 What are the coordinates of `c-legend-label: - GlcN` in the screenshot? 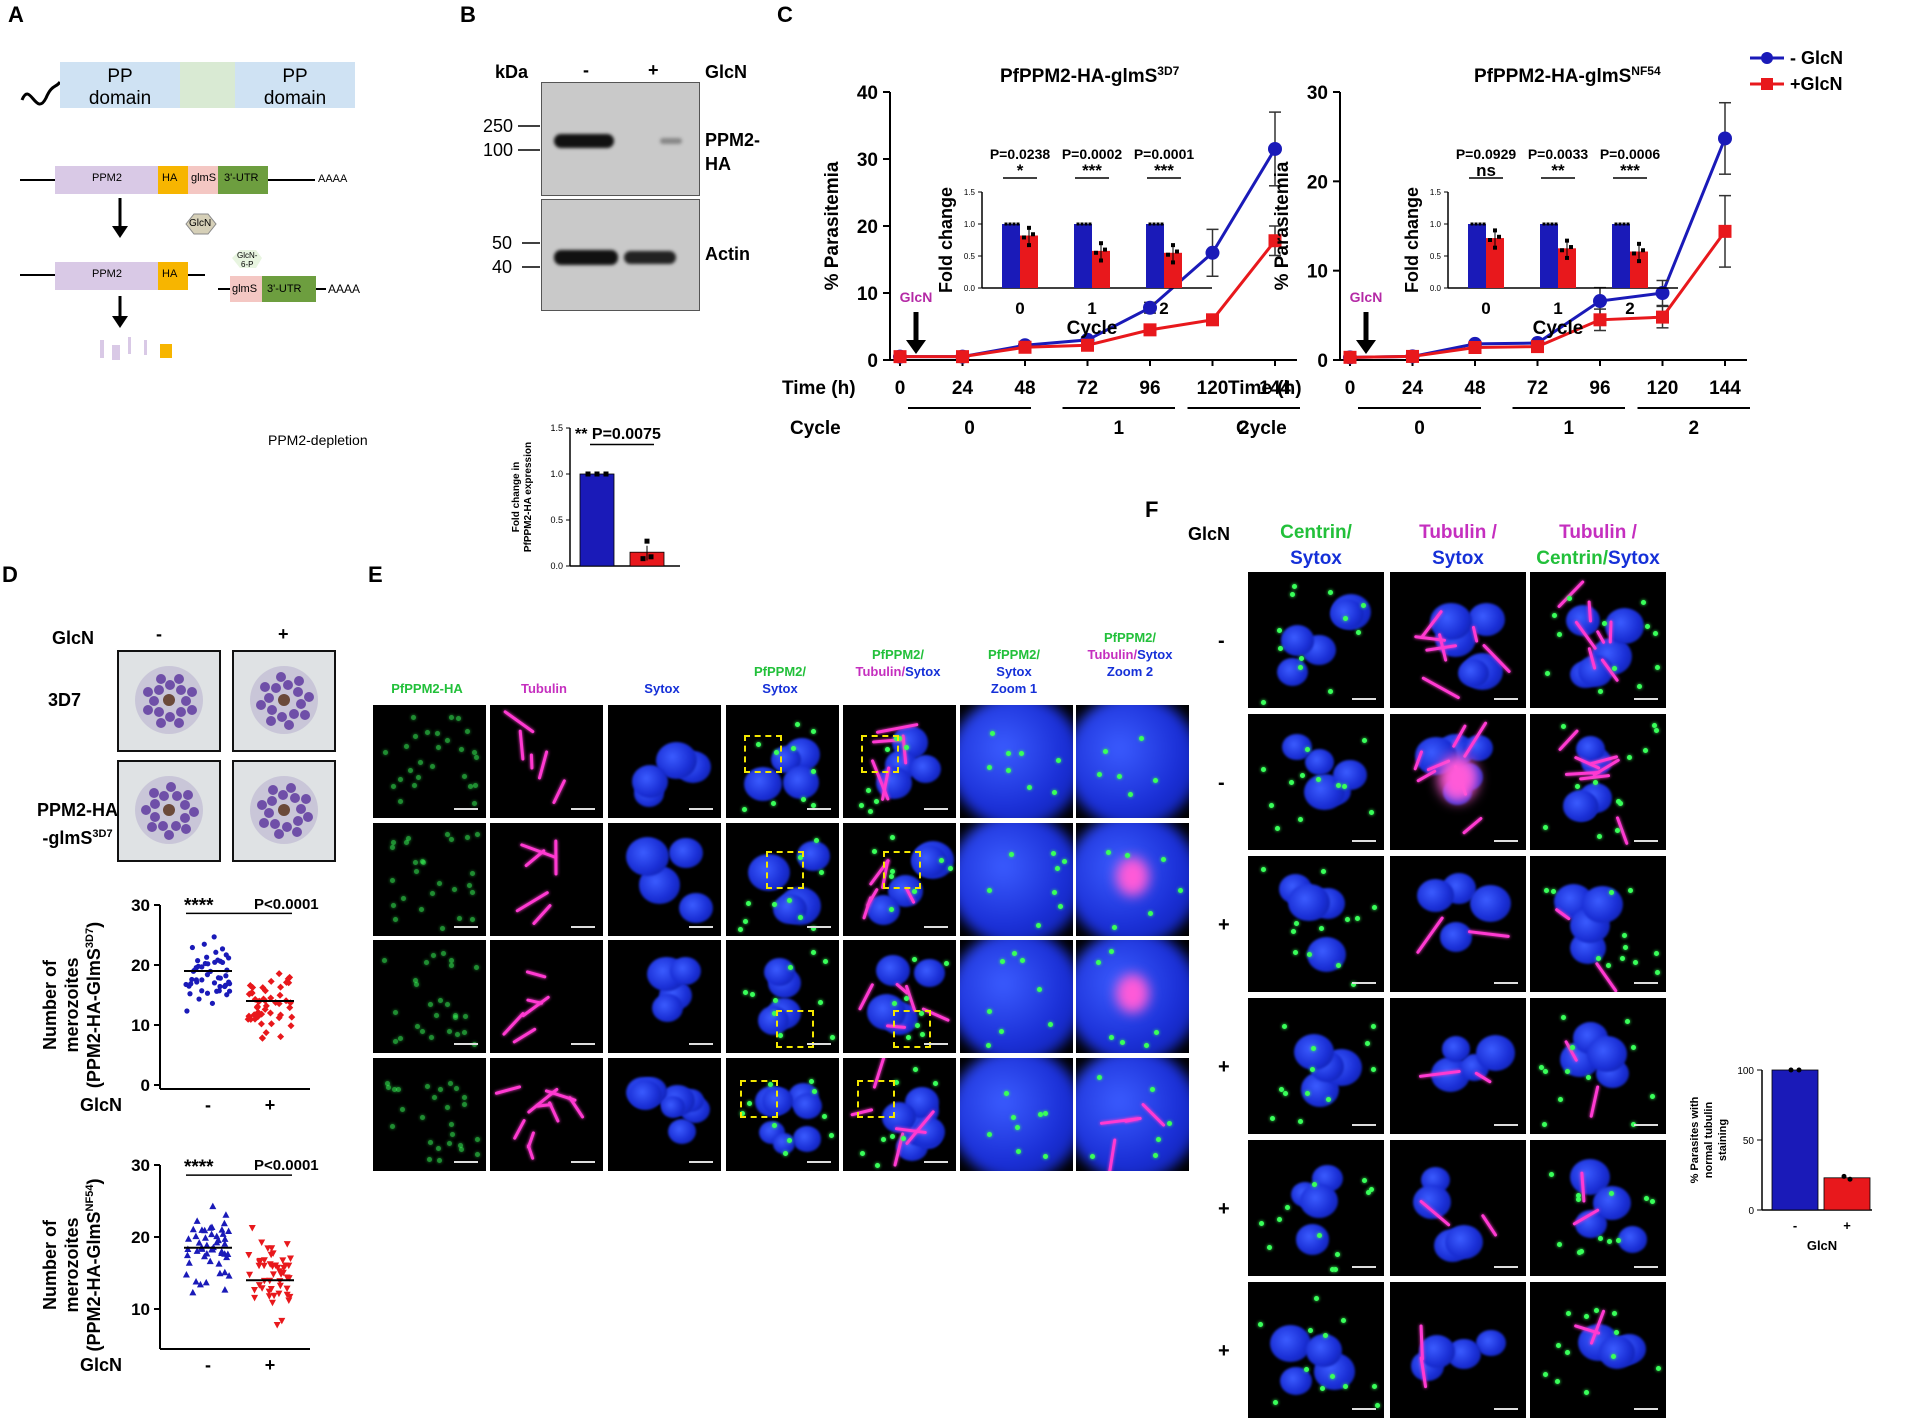 It's located at (1816, 58).